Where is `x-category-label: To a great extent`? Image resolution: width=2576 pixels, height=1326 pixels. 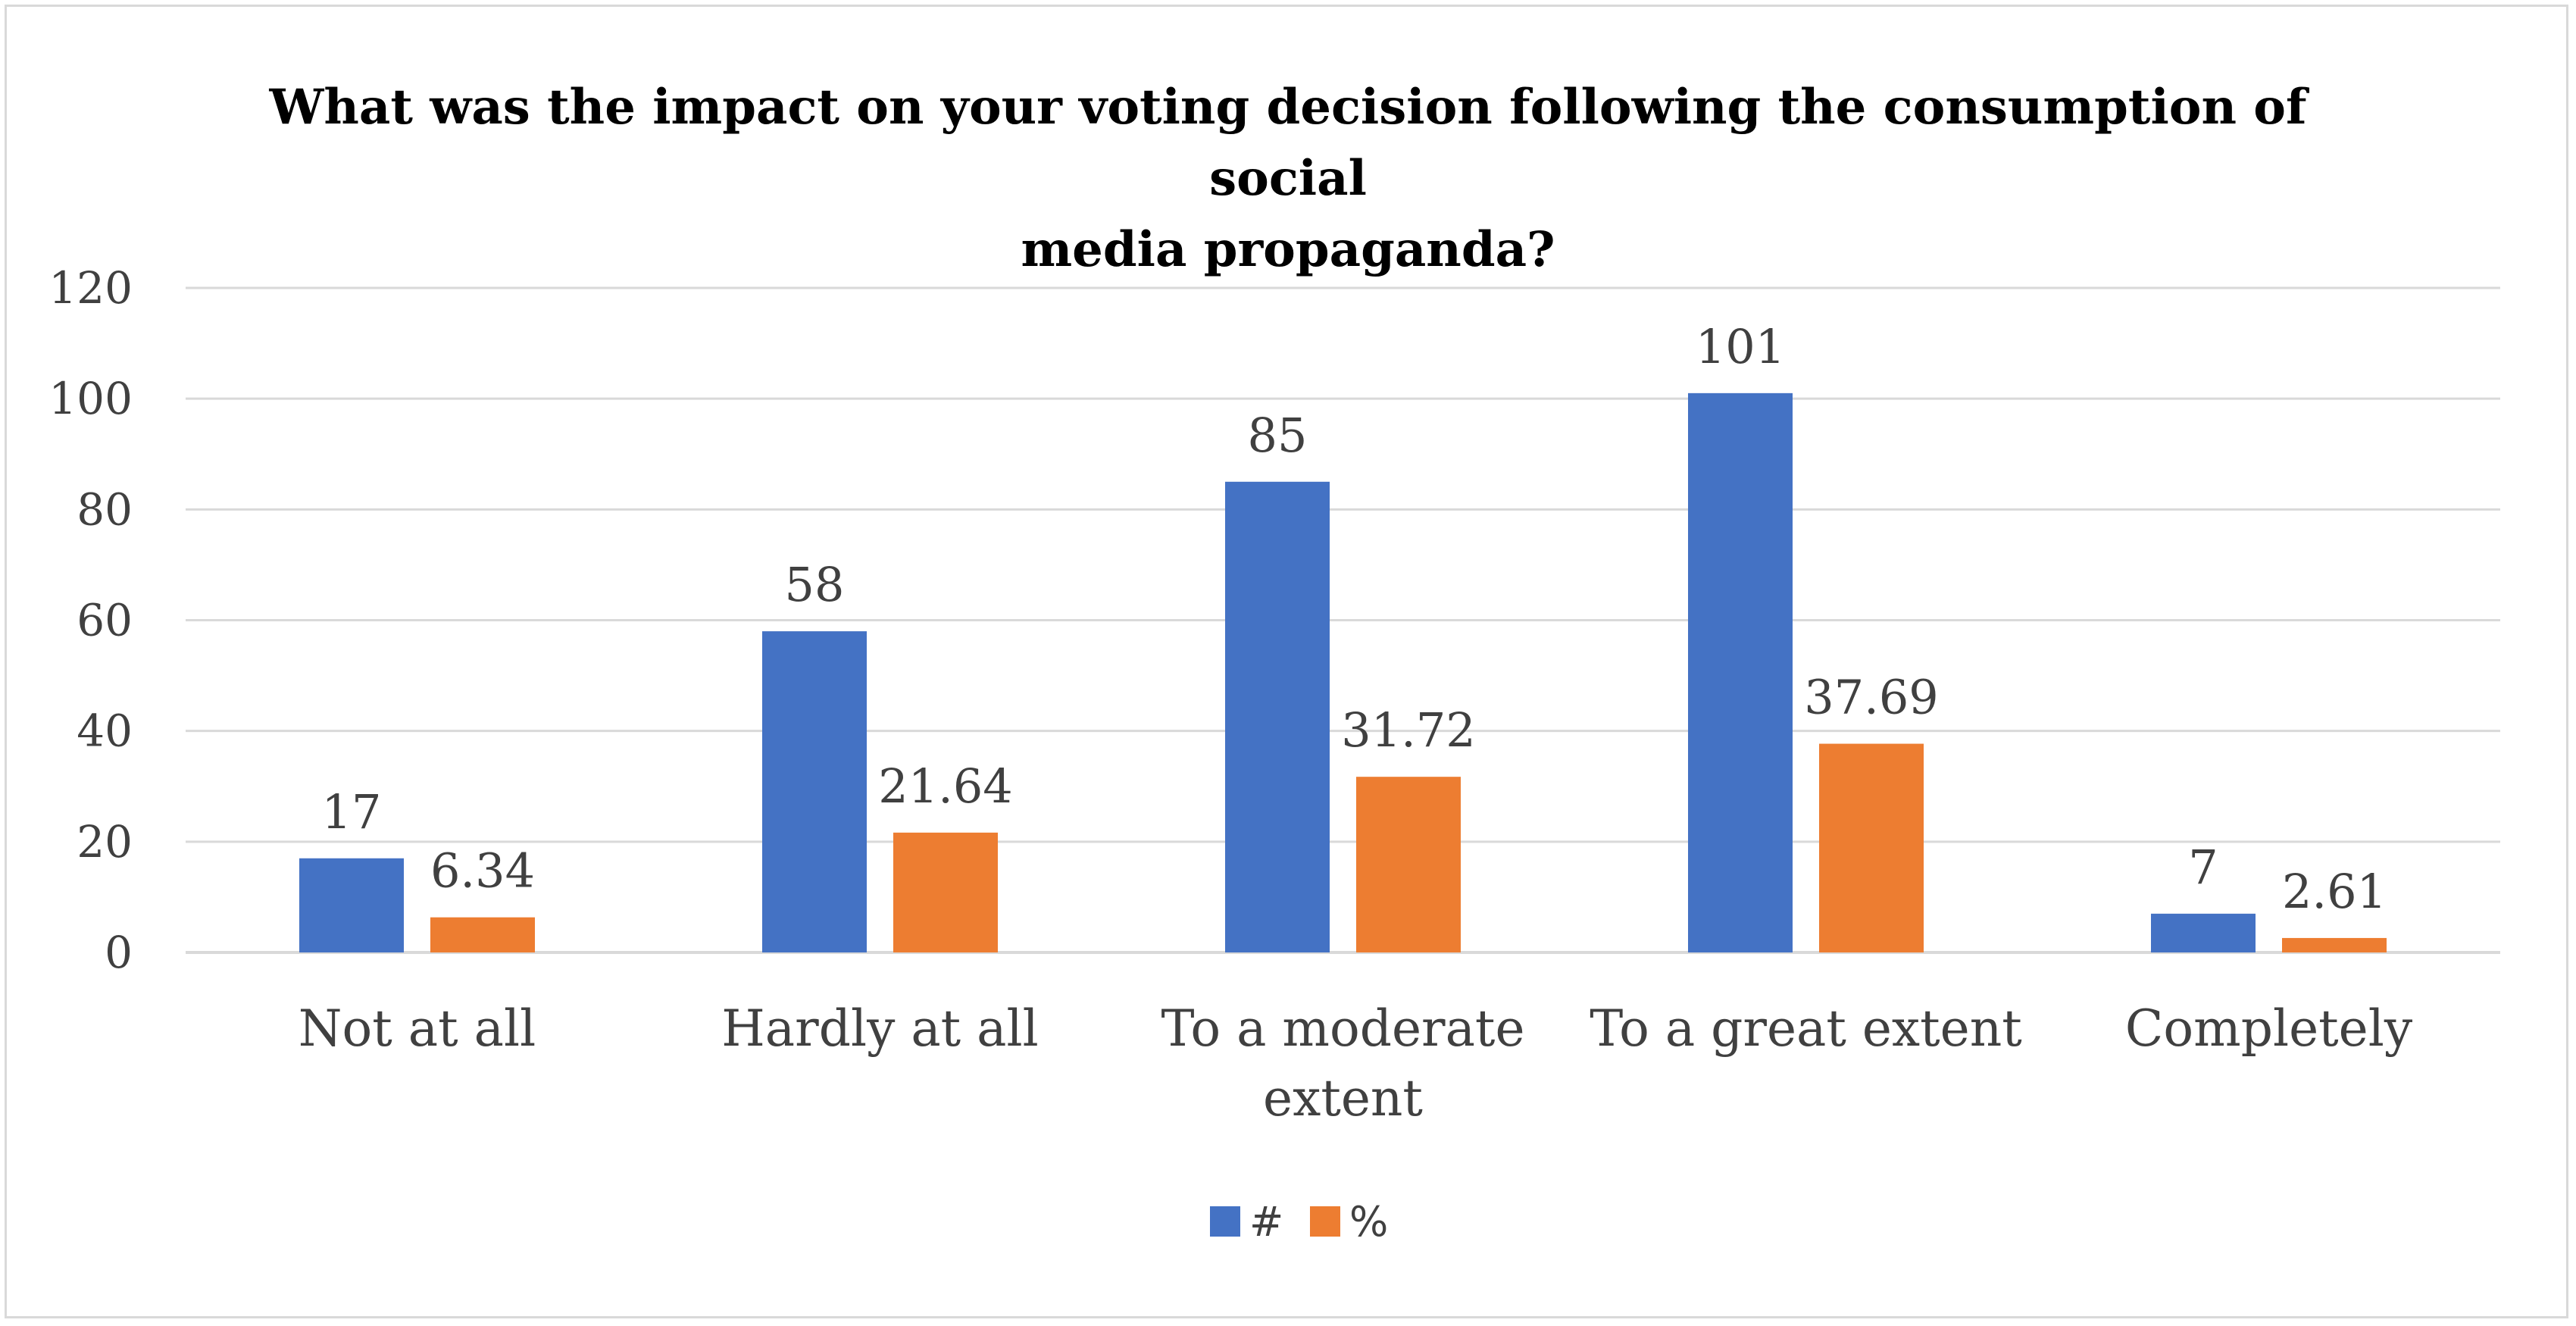
x-category-label: To a great extent is located at coordinates (1806, 1028).